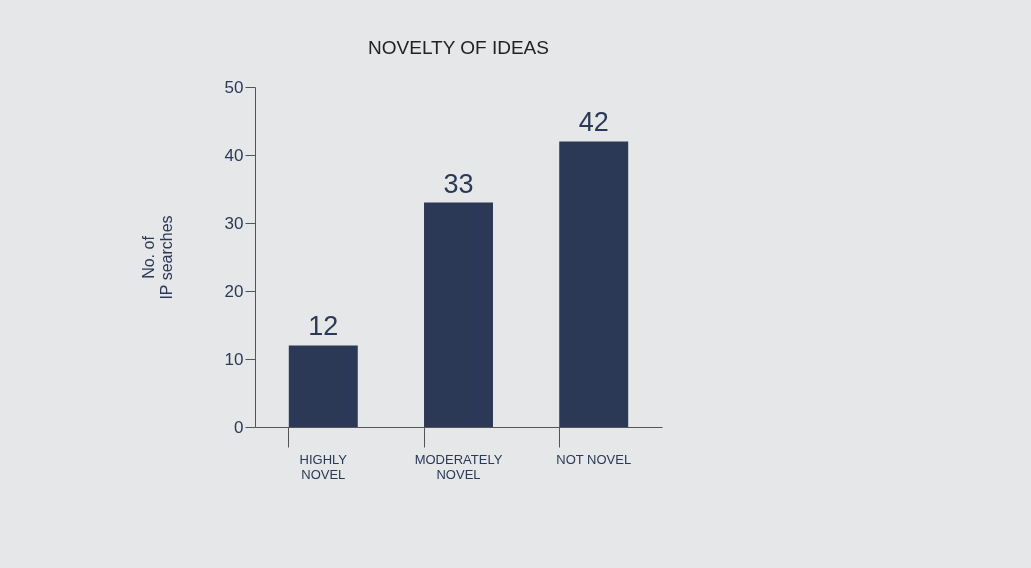  I want to click on y-tick-label: 0, so click(239, 427).